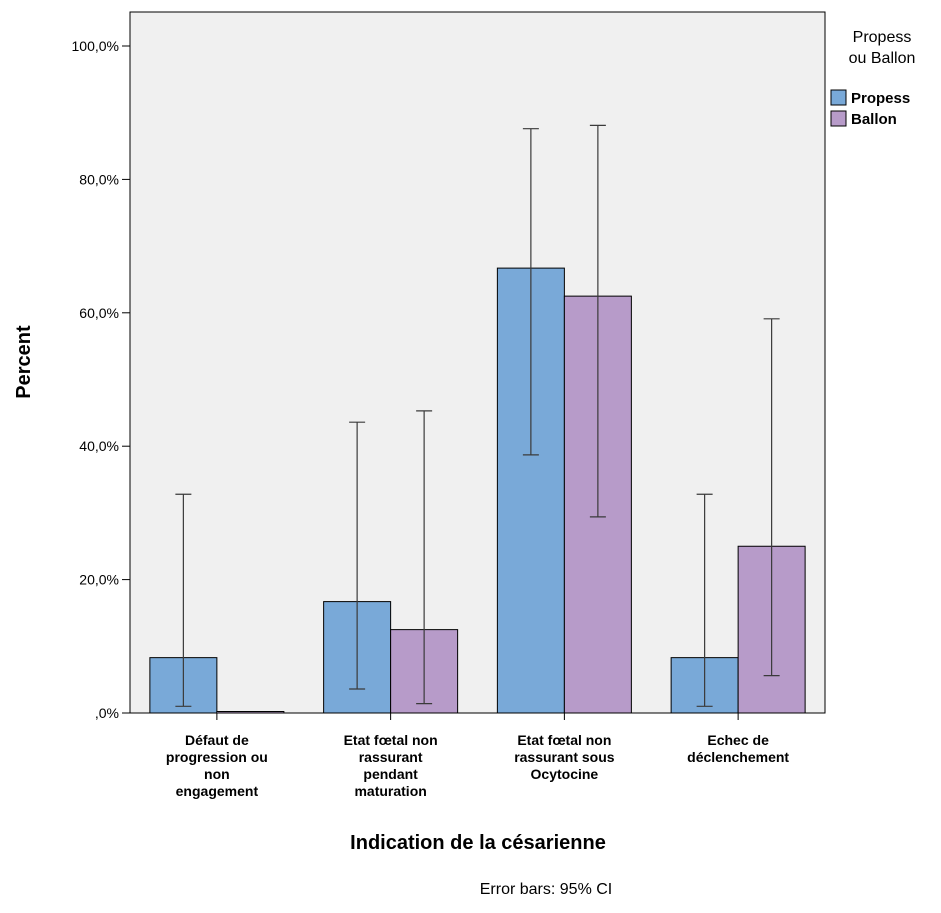 The width and height of the screenshot is (941, 913). I want to click on legend-title: Propess ou Ballon, so click(882, 48).